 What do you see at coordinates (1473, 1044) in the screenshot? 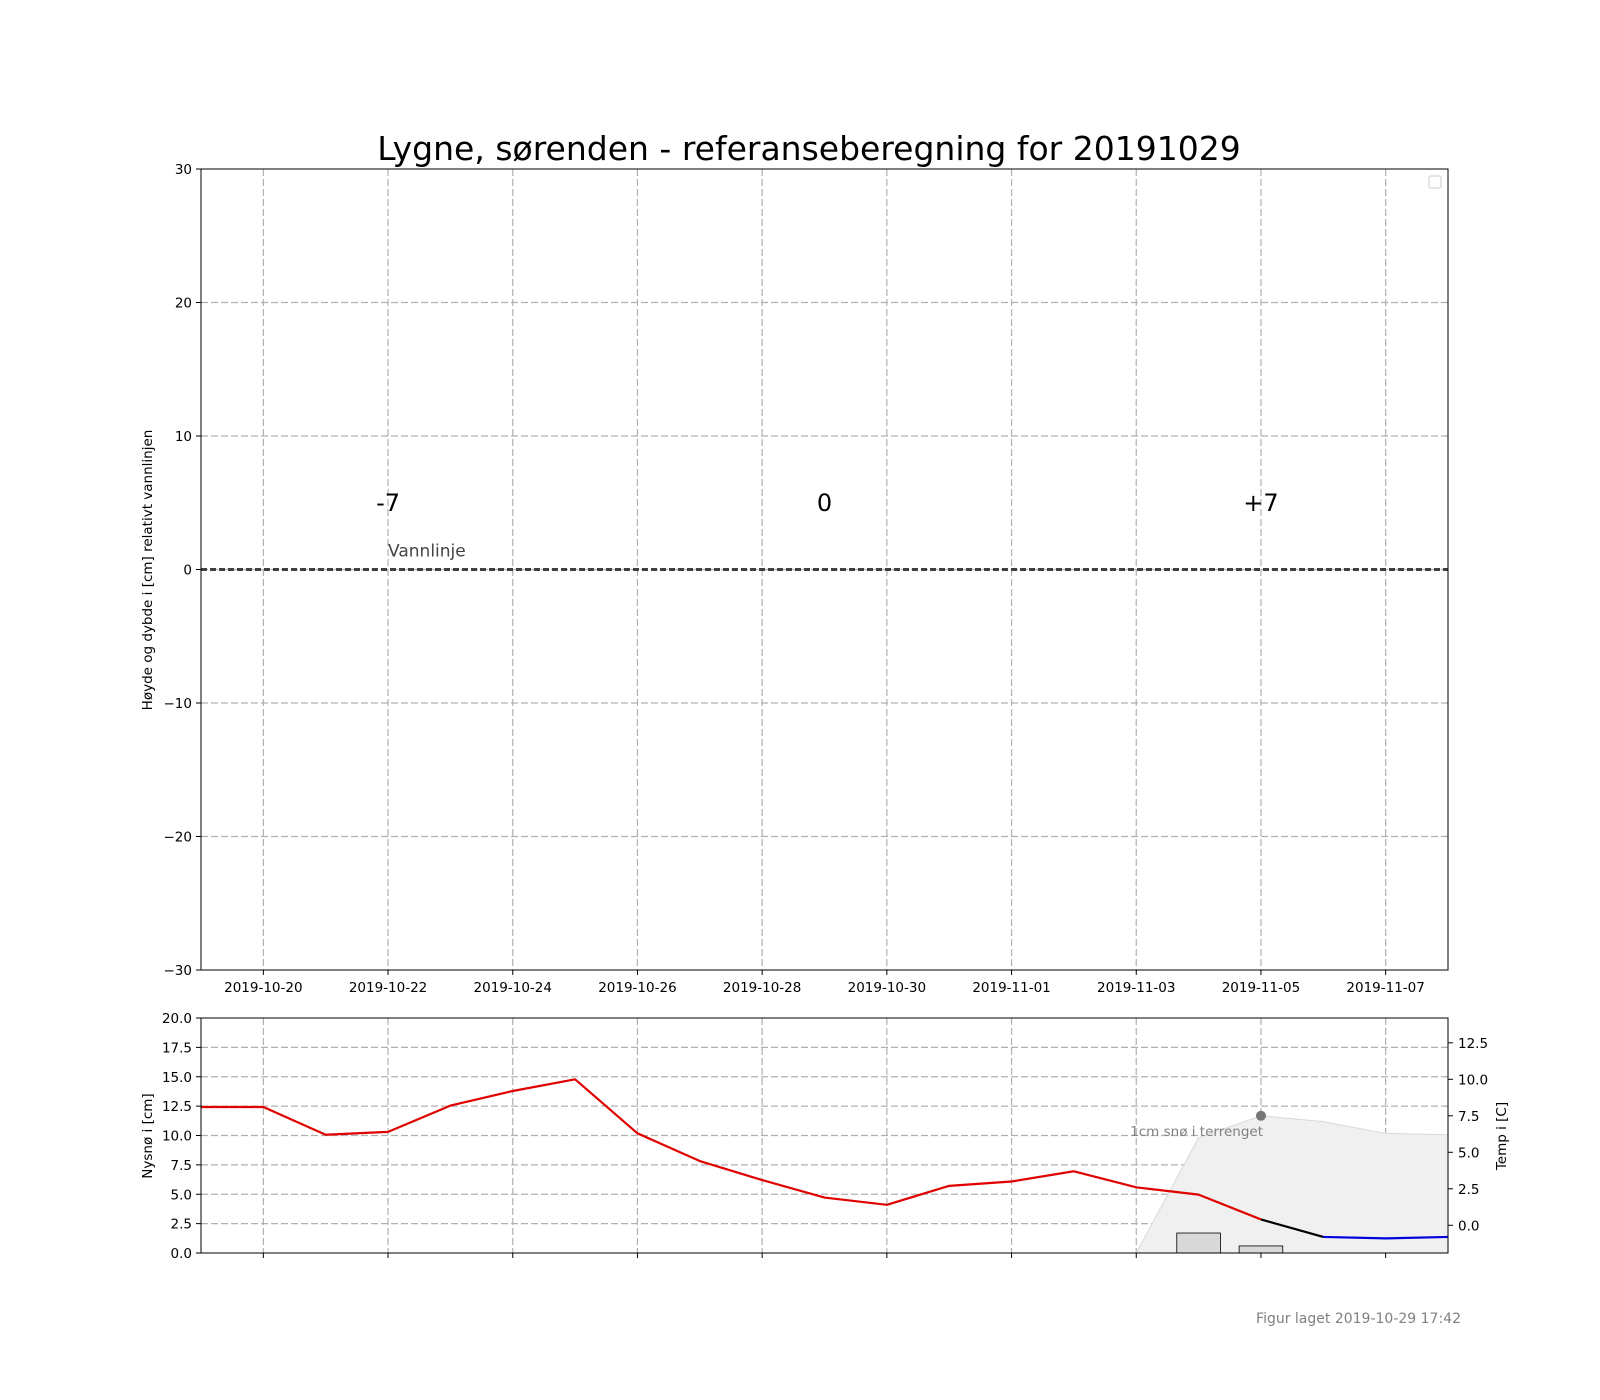
I see `bottom-right-y-tick-label: 12.5` at bounding box center [1473, 1044].